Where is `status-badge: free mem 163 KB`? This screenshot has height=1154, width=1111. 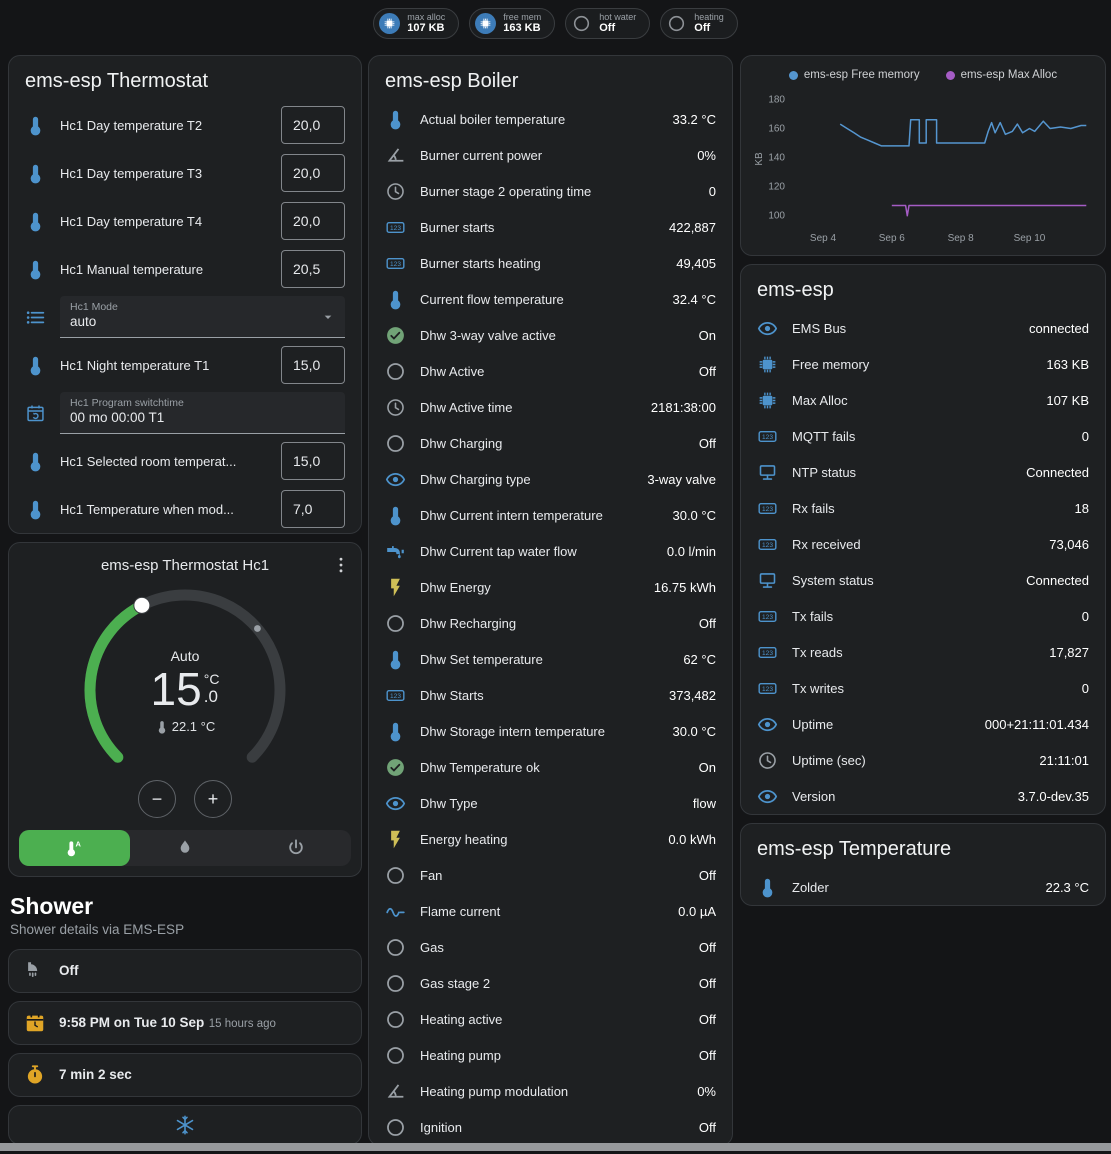 status-badge: free mem 163 KB is located at coordinates (512, 23).